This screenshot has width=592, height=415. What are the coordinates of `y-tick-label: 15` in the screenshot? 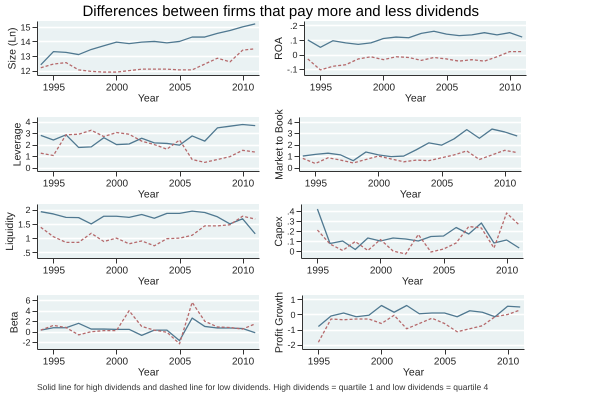 It's located at (25, 27).